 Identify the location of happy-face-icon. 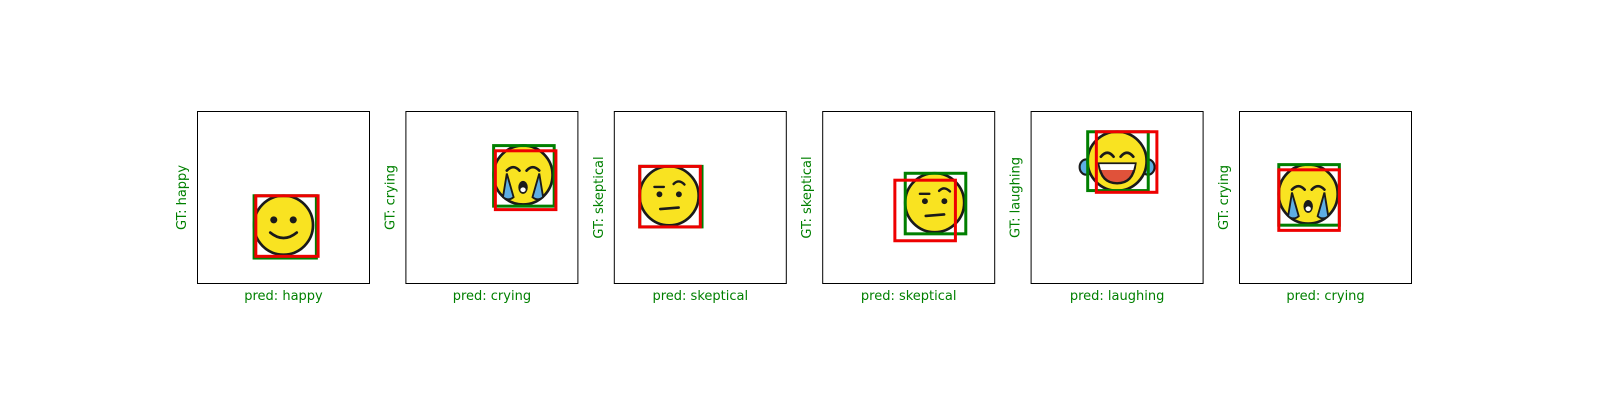
(283, 225).